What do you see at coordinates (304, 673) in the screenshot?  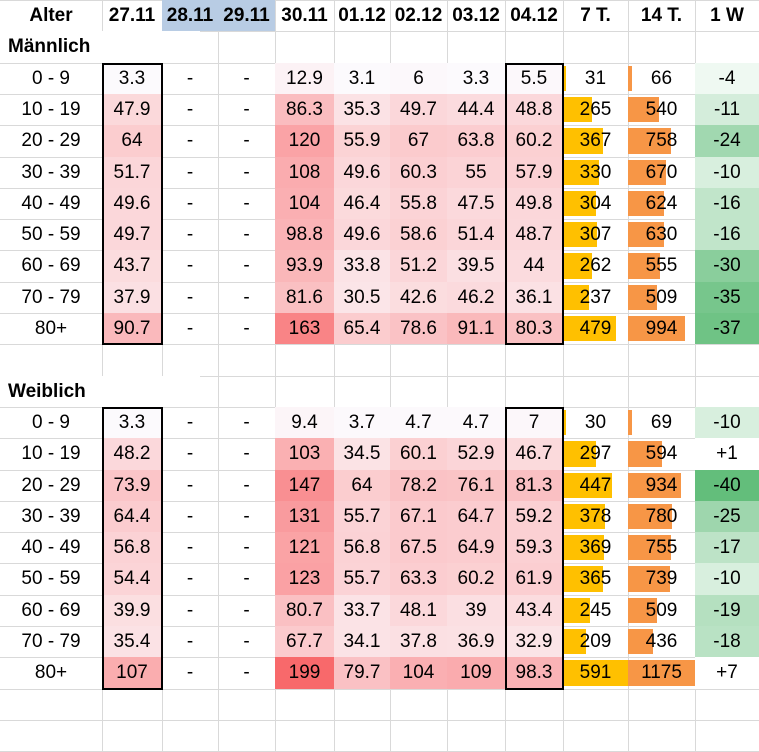 I see `daily-value: 199` at bounding box center [304, 673].